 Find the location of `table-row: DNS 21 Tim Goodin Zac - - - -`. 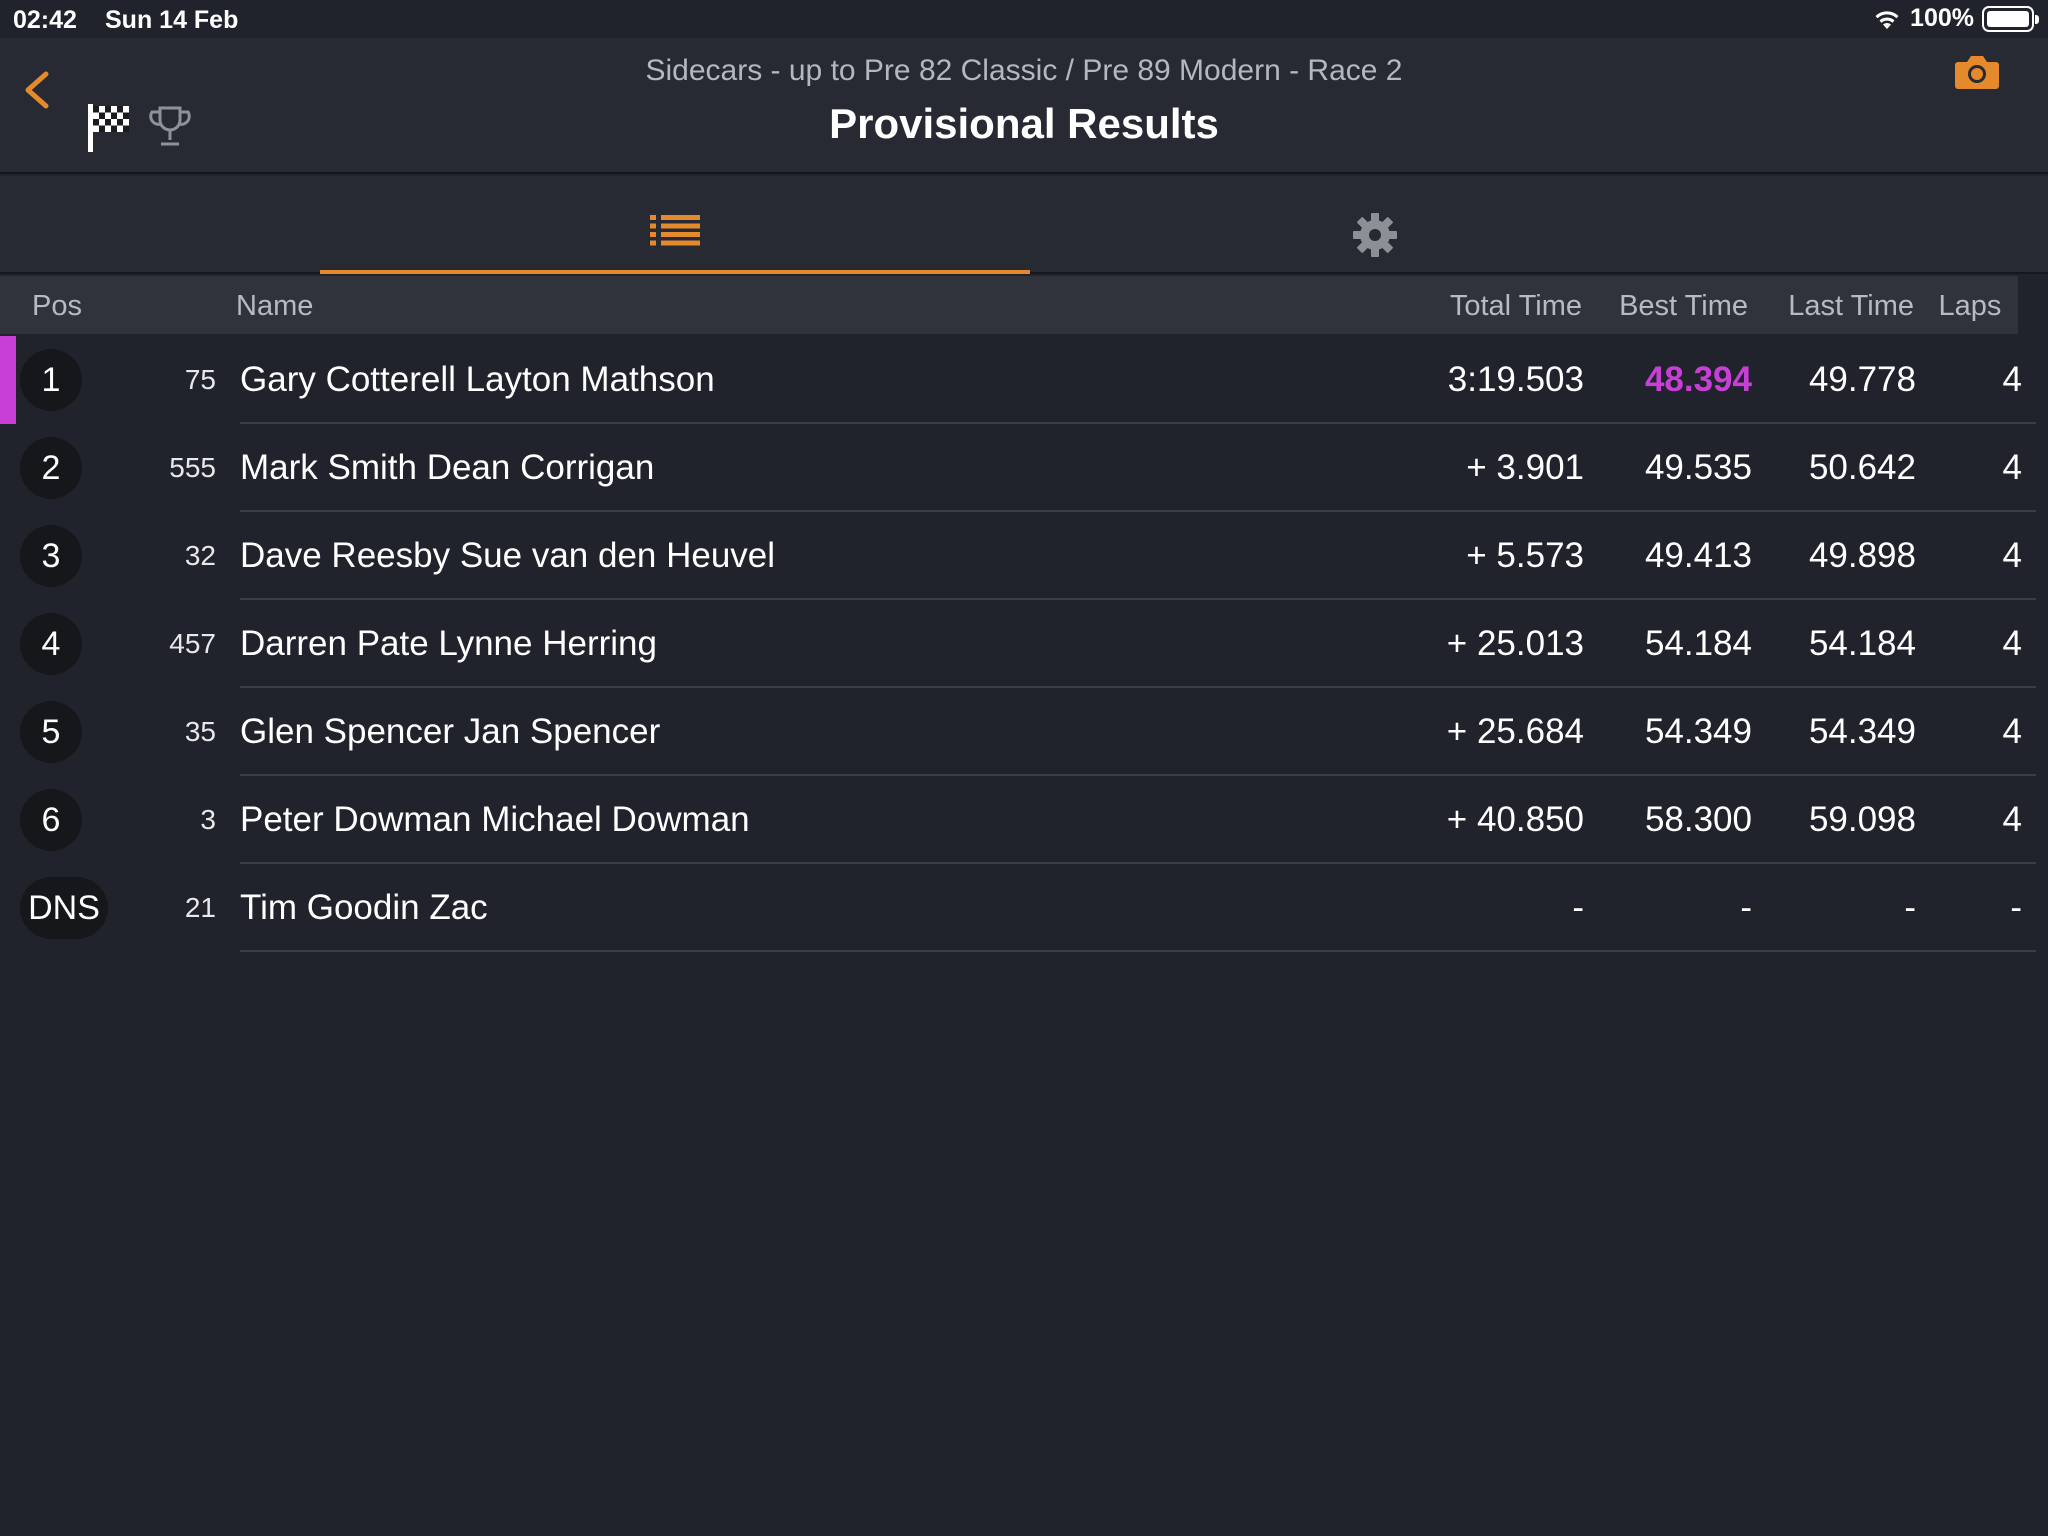

table-row: DNS 21 Tim Goodin Zac - - - - is located at coordinates (1024, 908).